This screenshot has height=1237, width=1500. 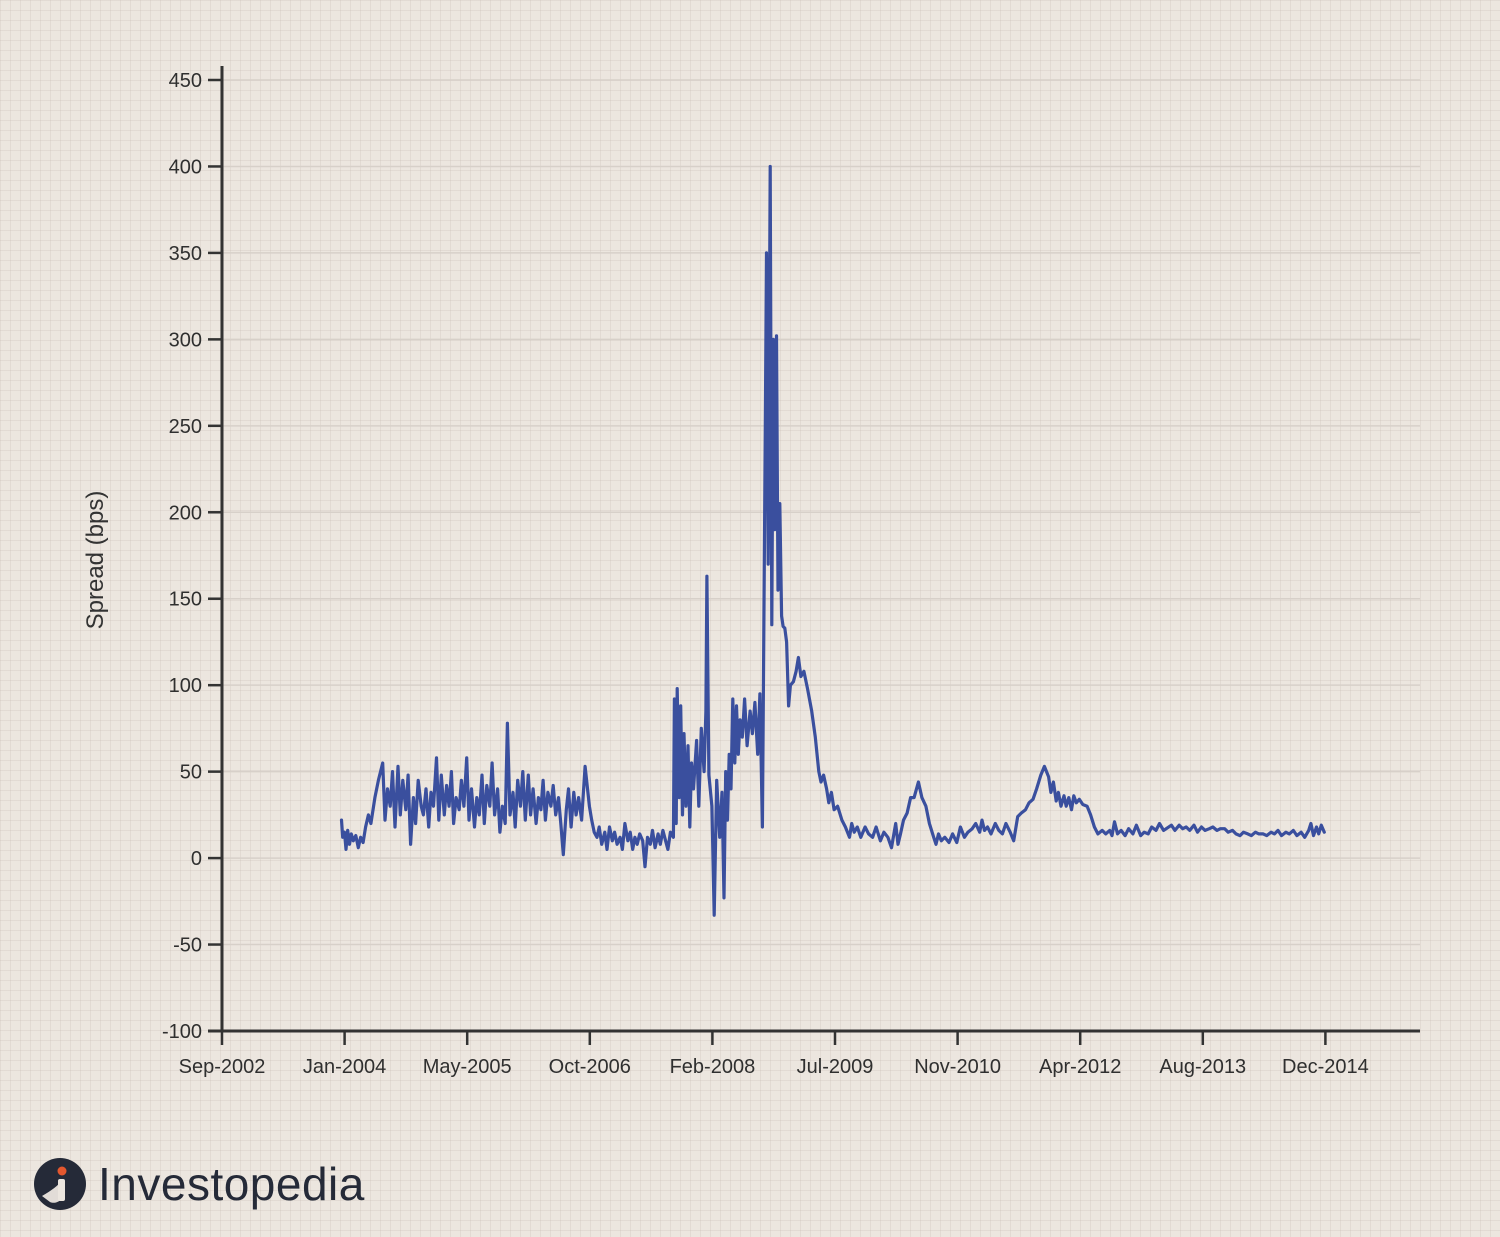 What do you see at coordinates (185, 254) in the screenshot?
I see `y-tick-label: 350` at bounding box center [185, 254].